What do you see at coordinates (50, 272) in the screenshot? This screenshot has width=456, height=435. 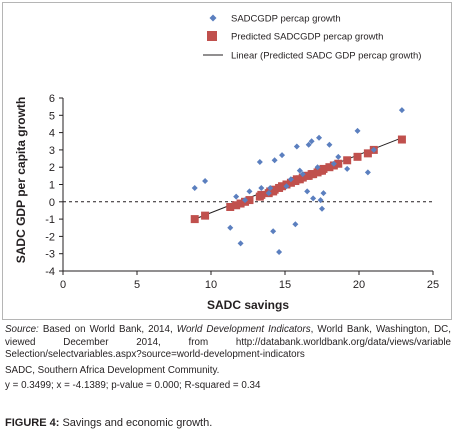 I see `y-tick-label: -4` at bounding box center [50, 272].